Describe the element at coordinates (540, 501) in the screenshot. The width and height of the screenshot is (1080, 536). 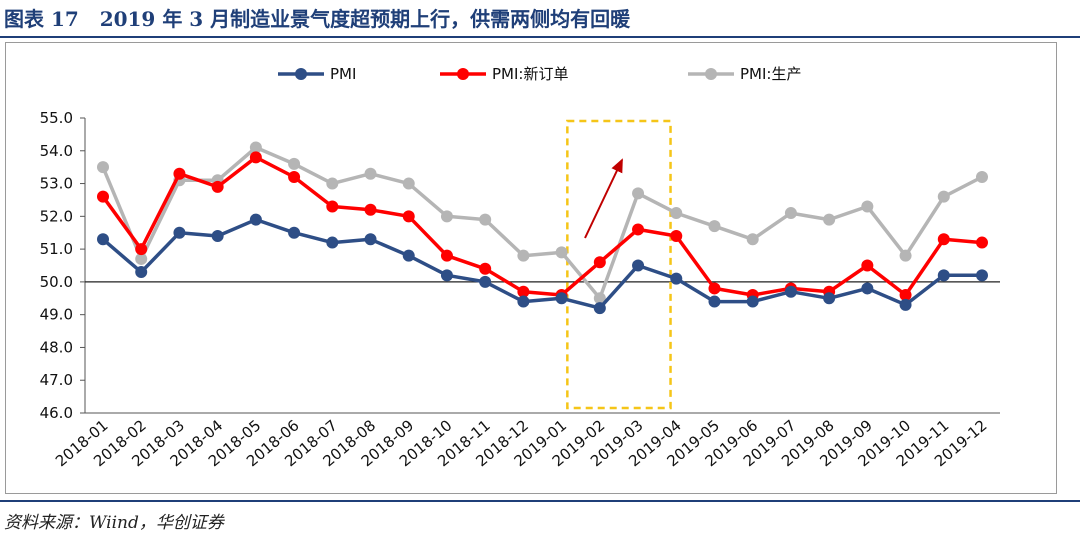
I see `footer-rule` at that location.